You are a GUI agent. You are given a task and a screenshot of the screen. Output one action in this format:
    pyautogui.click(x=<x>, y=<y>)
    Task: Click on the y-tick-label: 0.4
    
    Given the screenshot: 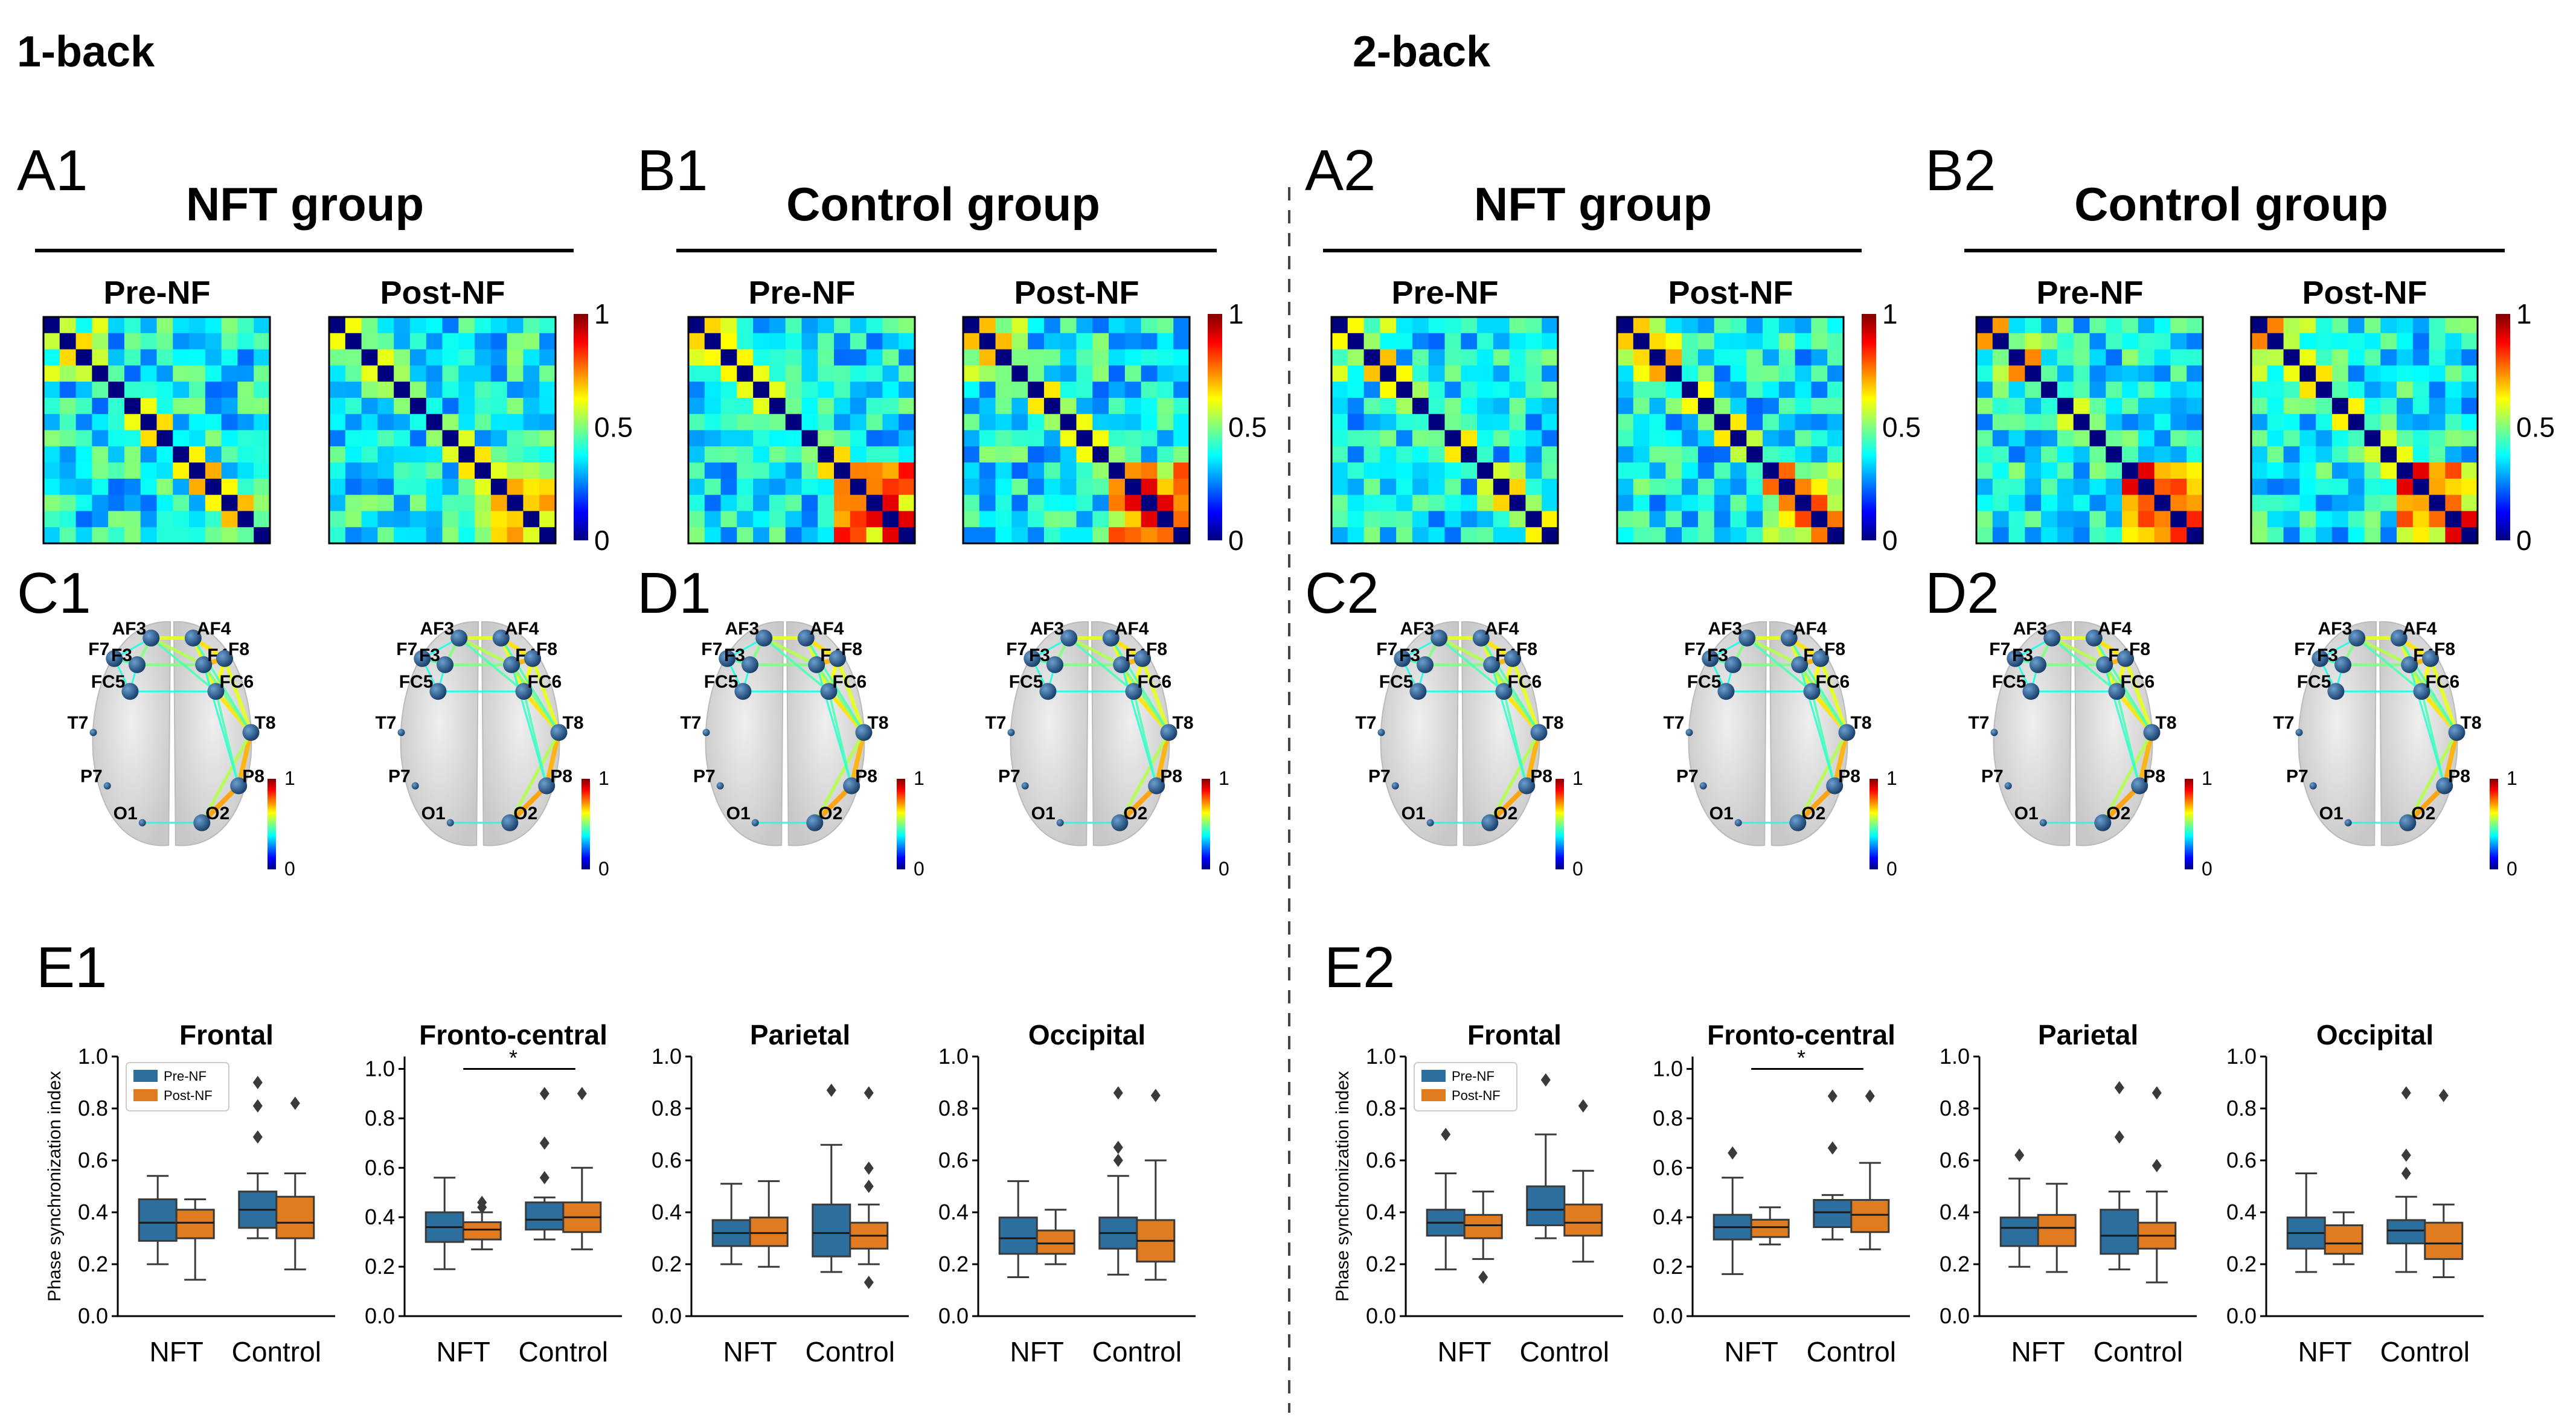 What is the action you would take?
    pyautogui.click(x=667, y=1212)
    